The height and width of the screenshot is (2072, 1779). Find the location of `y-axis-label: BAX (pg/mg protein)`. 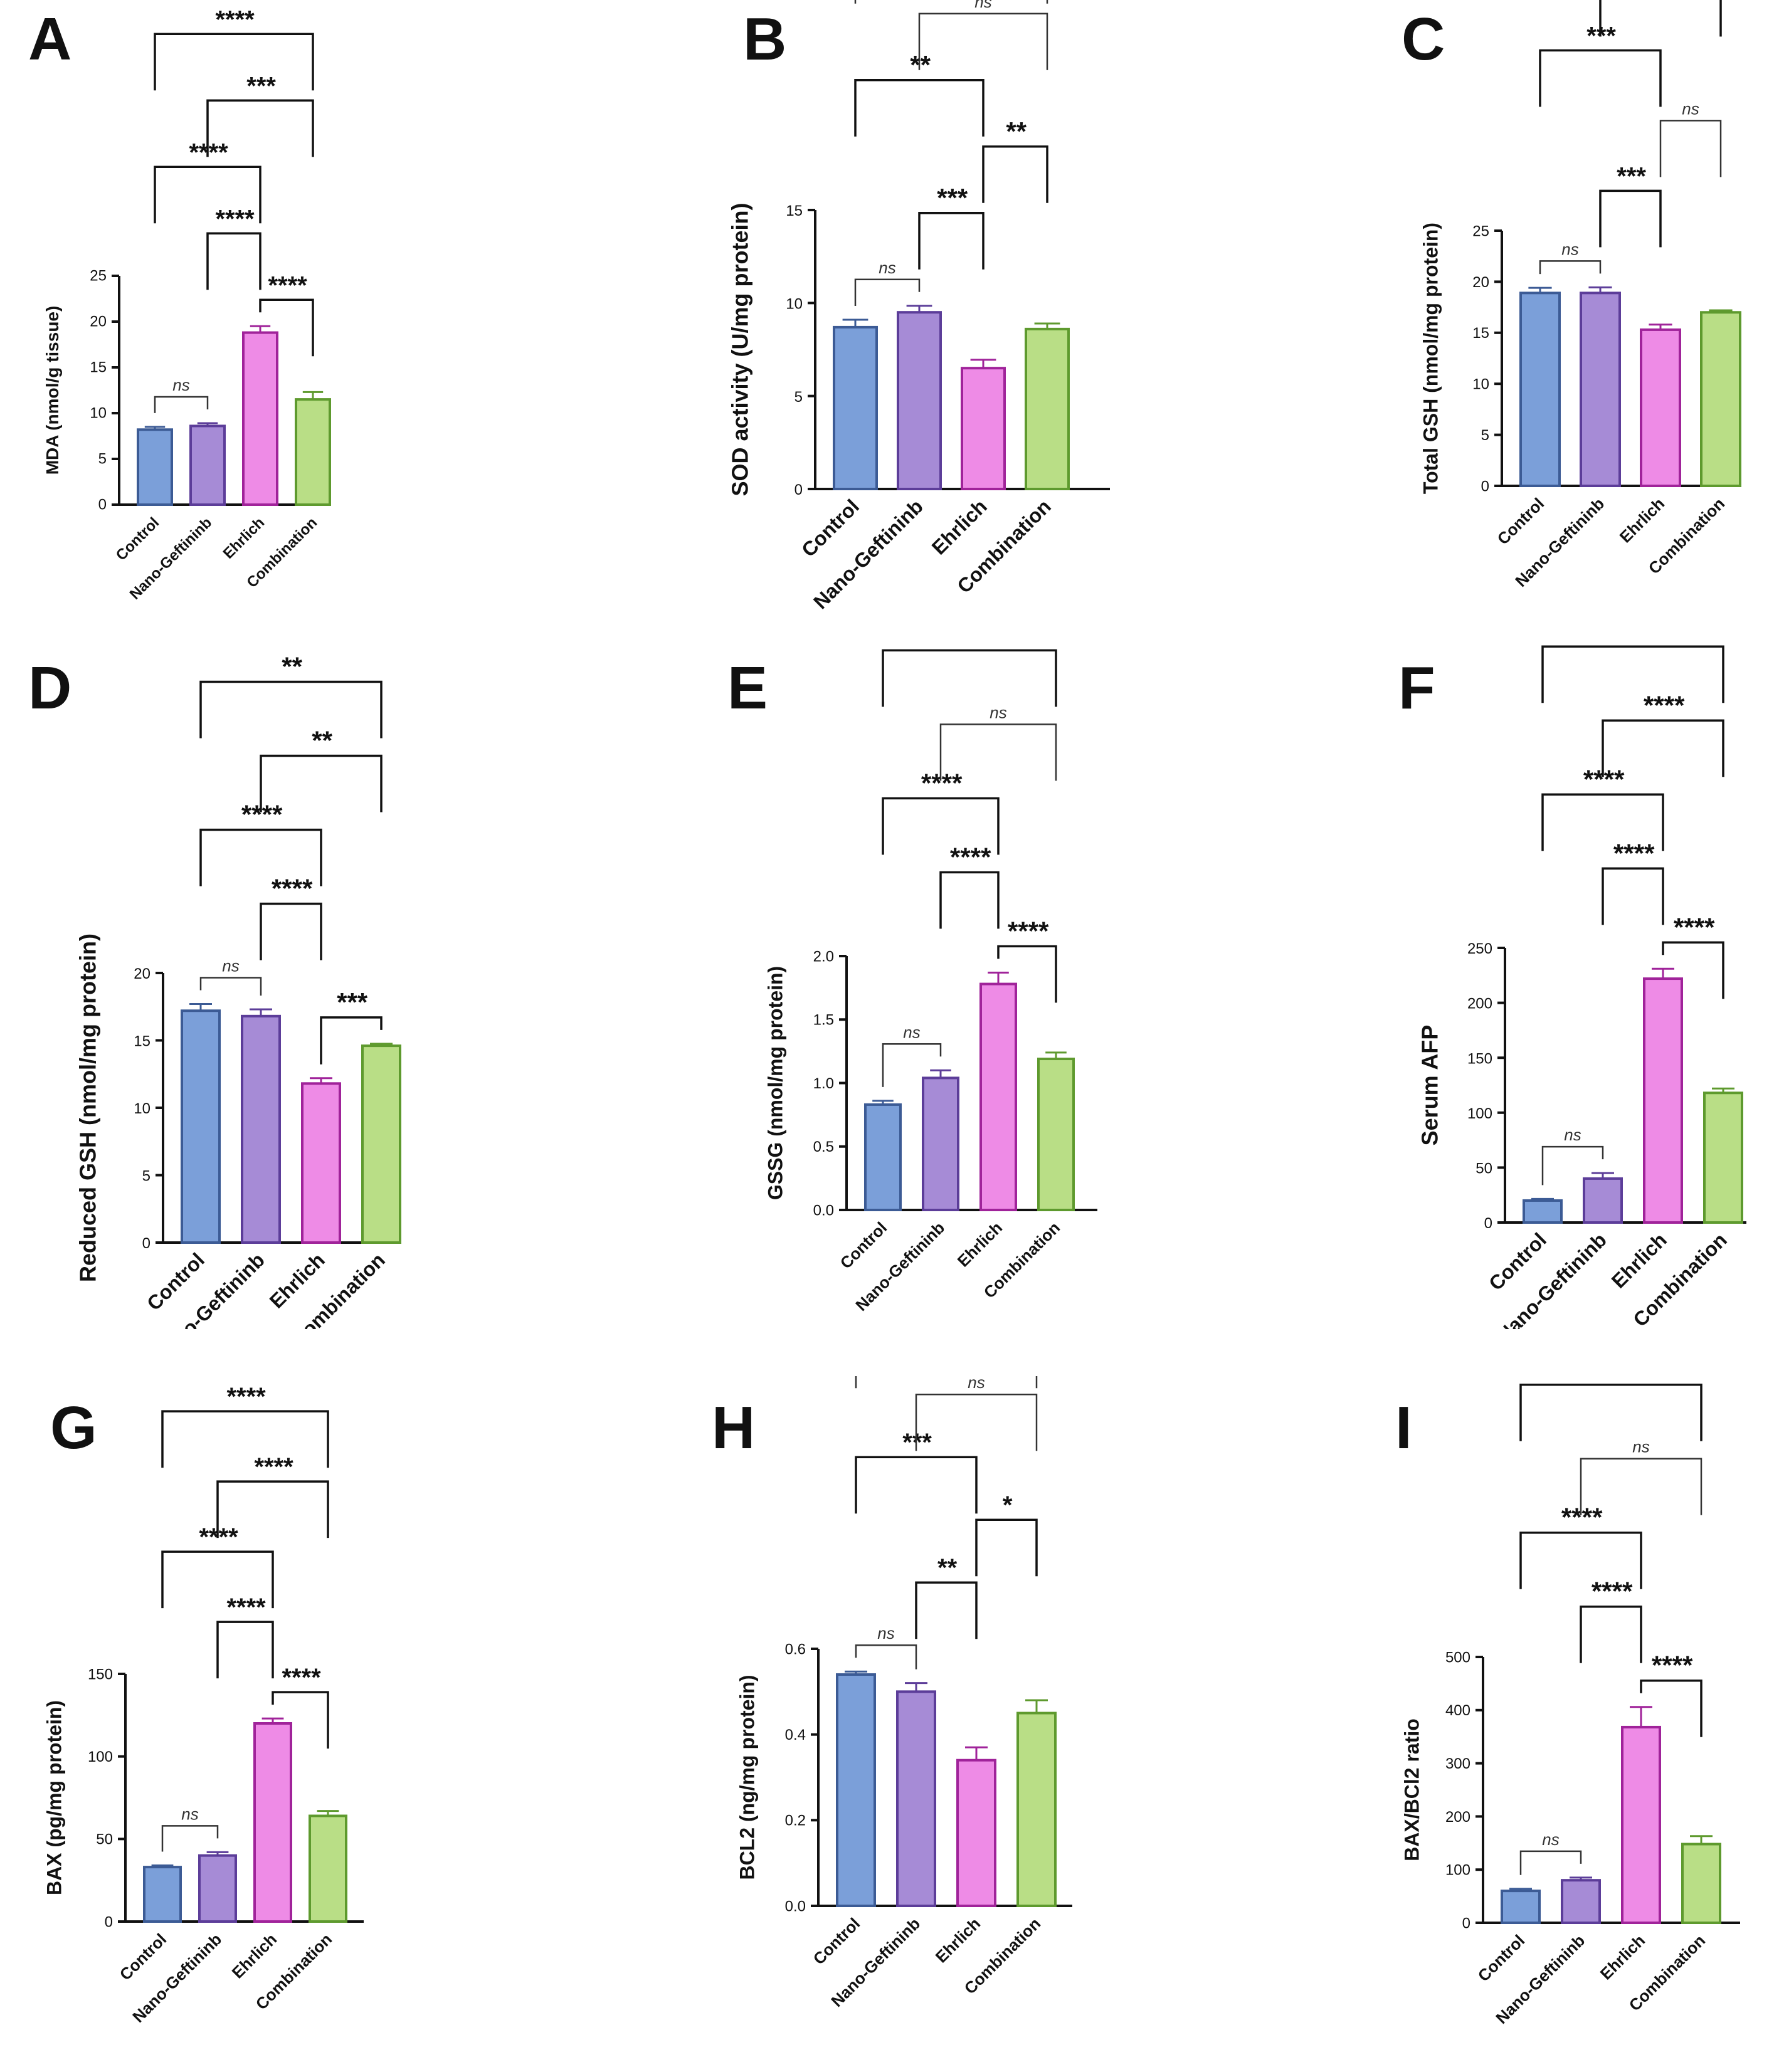

y-axis-label: BAX (pg/mg protein) is located at coordinates (54, 1797).